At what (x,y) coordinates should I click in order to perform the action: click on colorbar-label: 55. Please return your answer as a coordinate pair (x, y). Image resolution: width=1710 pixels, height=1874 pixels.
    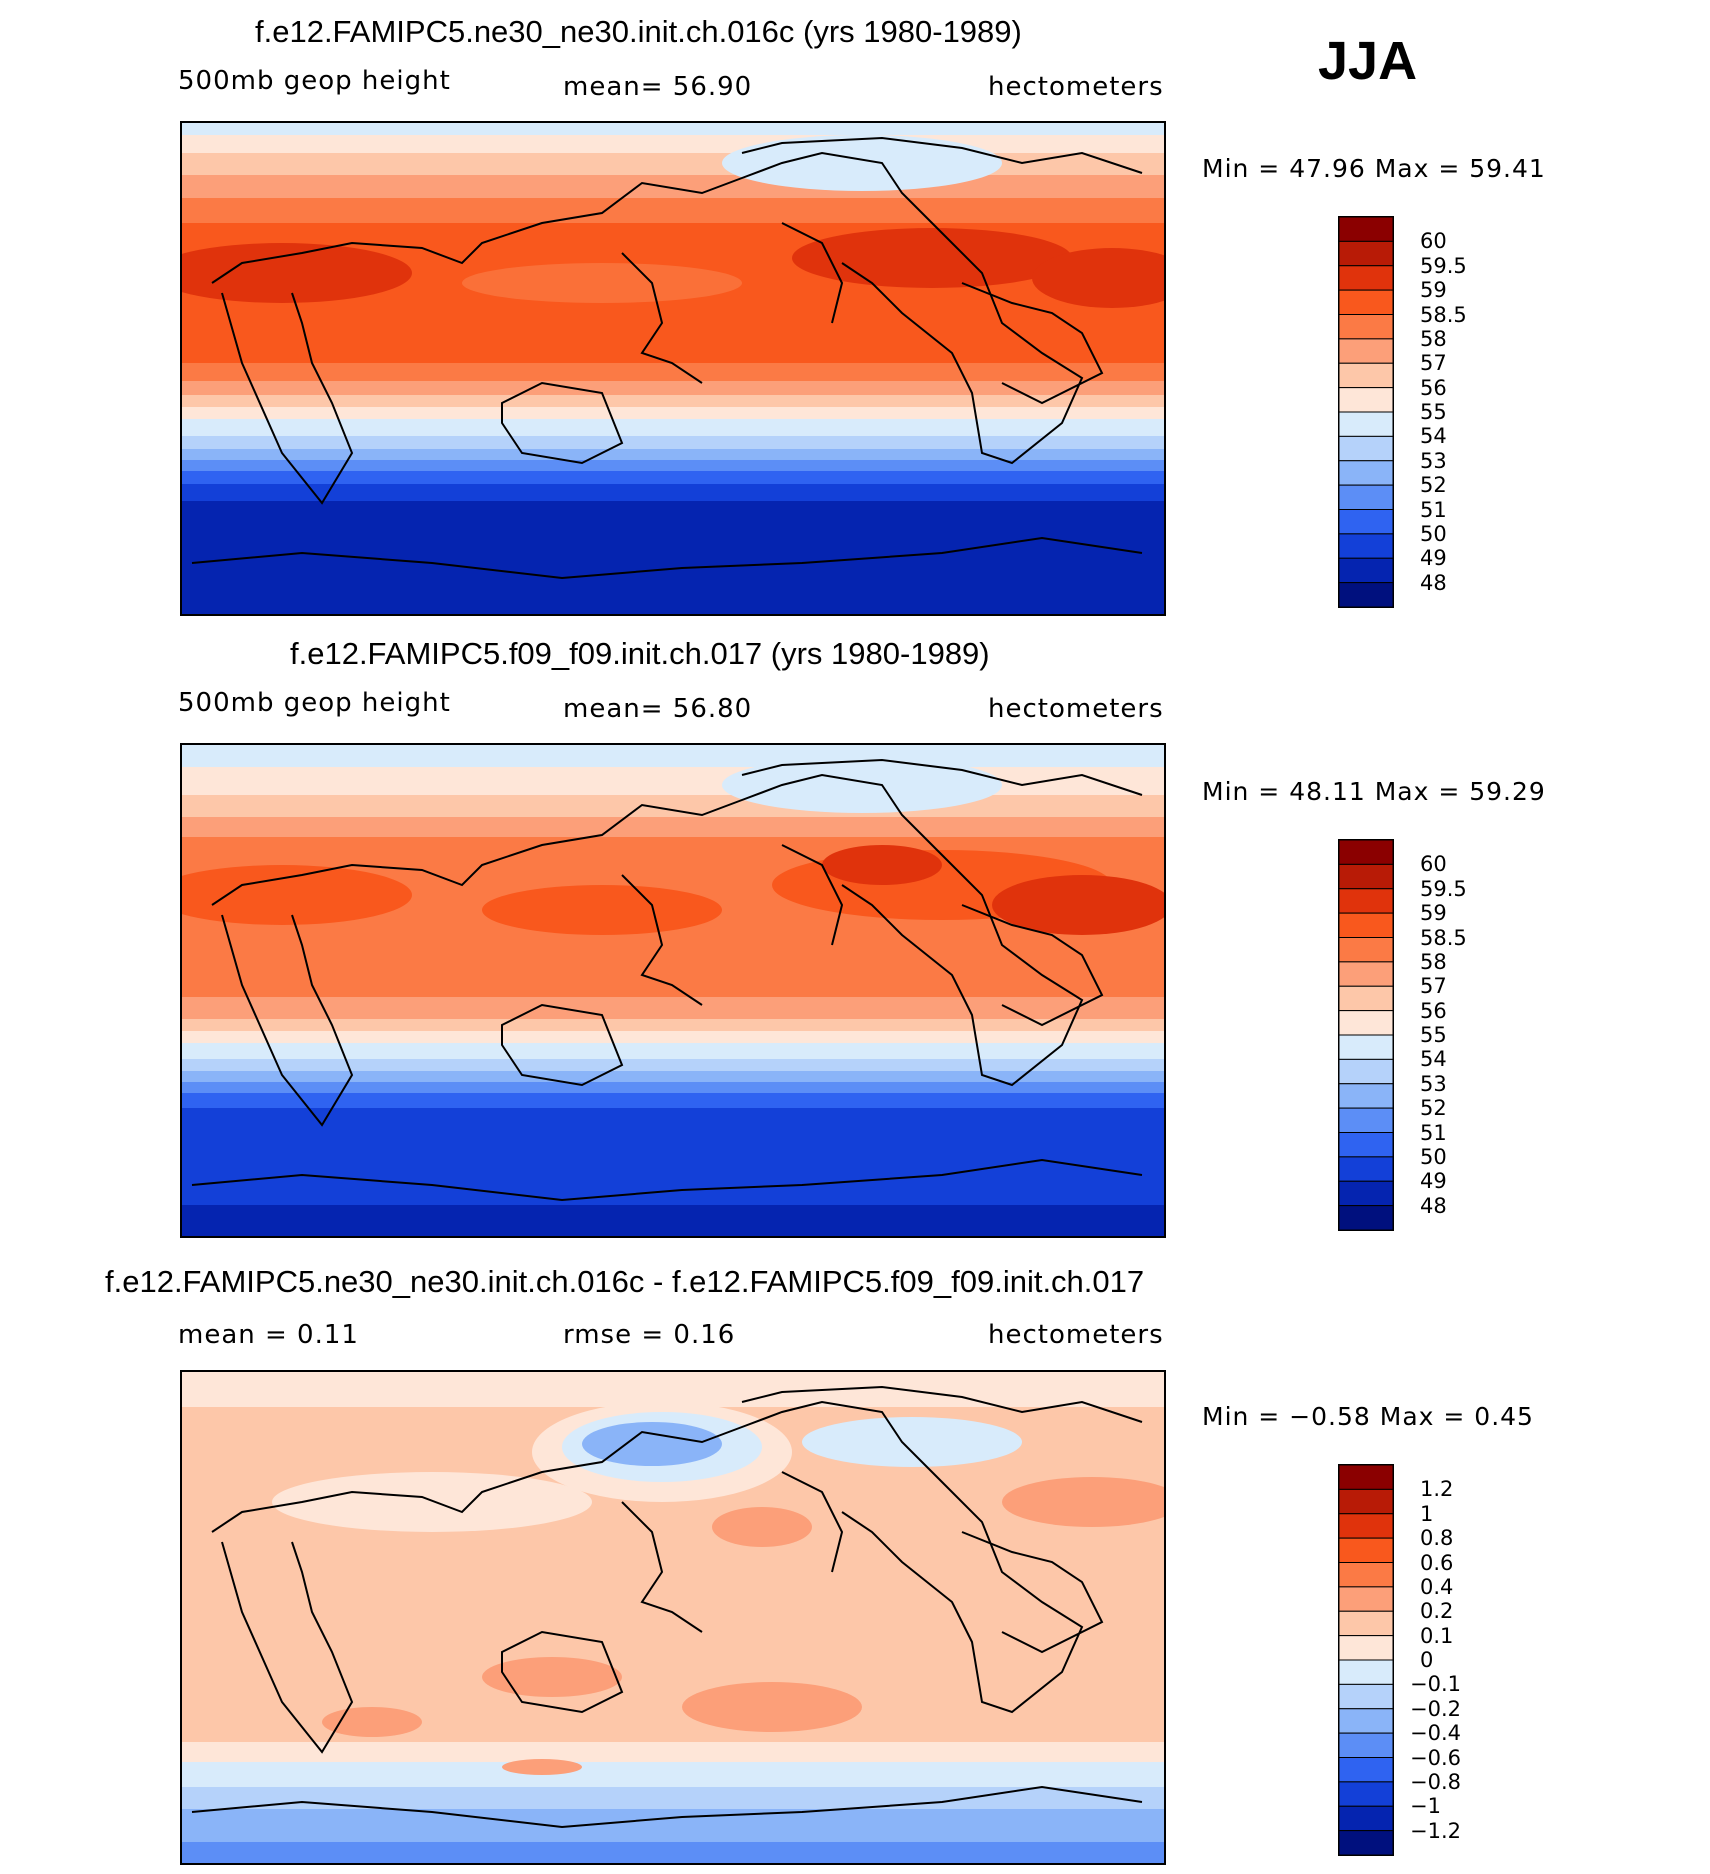
    Looking at the image, I should click on (1433, 1035).